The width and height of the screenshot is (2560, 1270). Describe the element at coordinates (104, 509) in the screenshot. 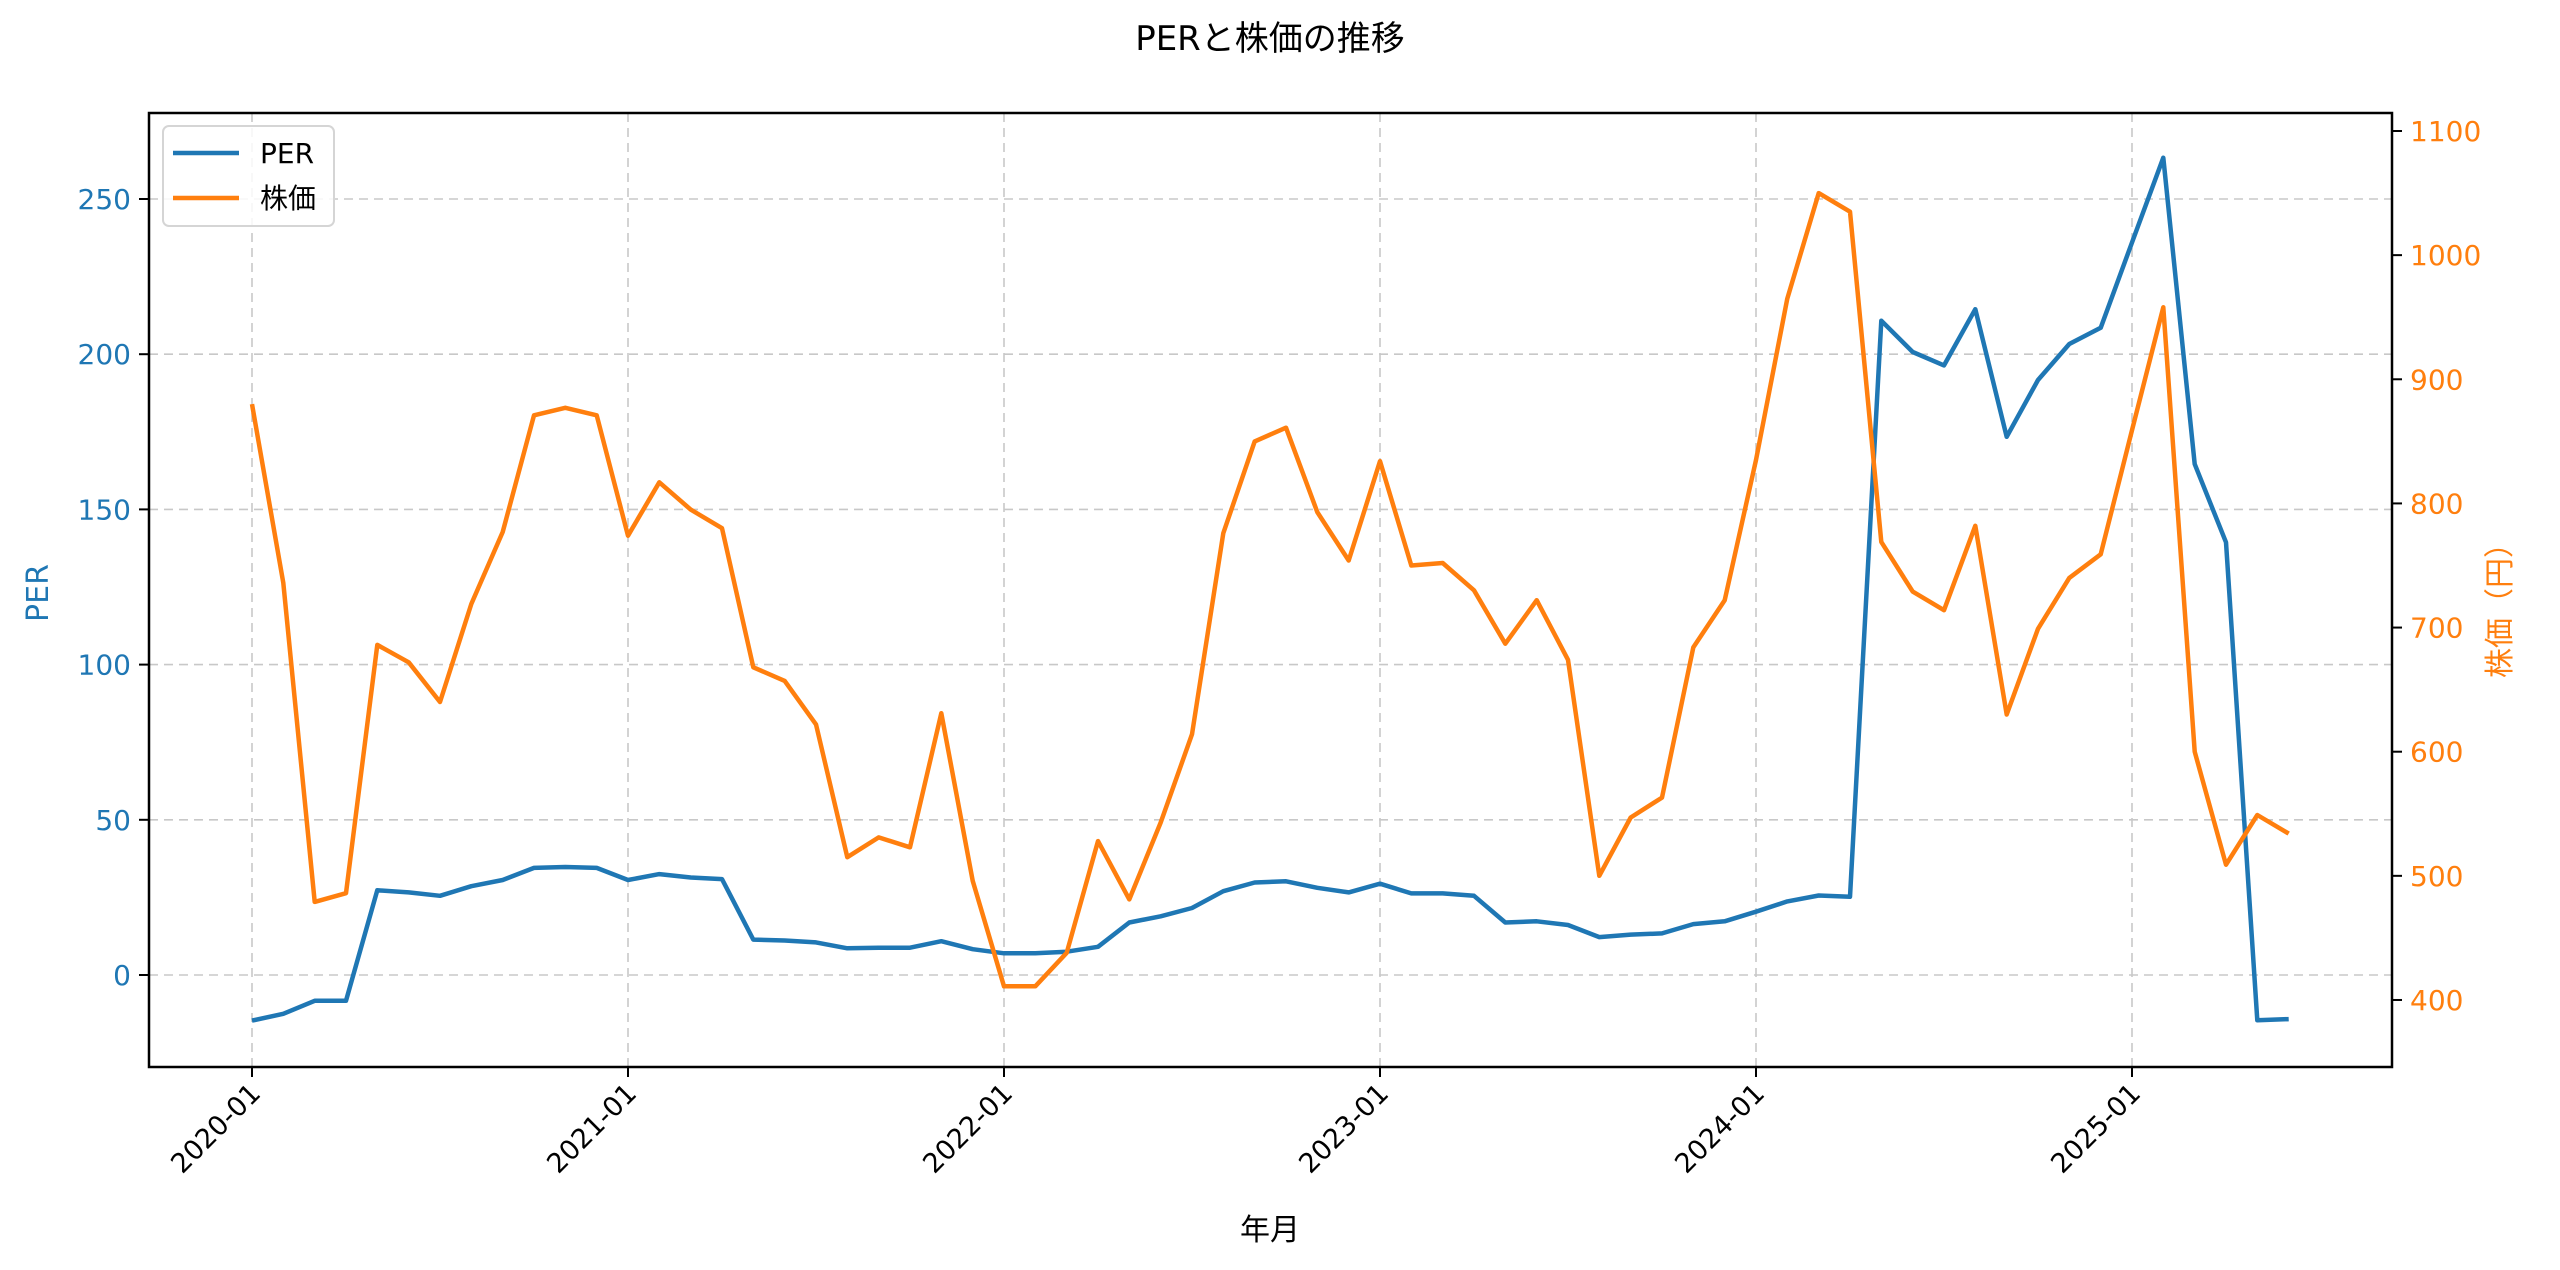

I see `left-tick-label: 150` at that location.